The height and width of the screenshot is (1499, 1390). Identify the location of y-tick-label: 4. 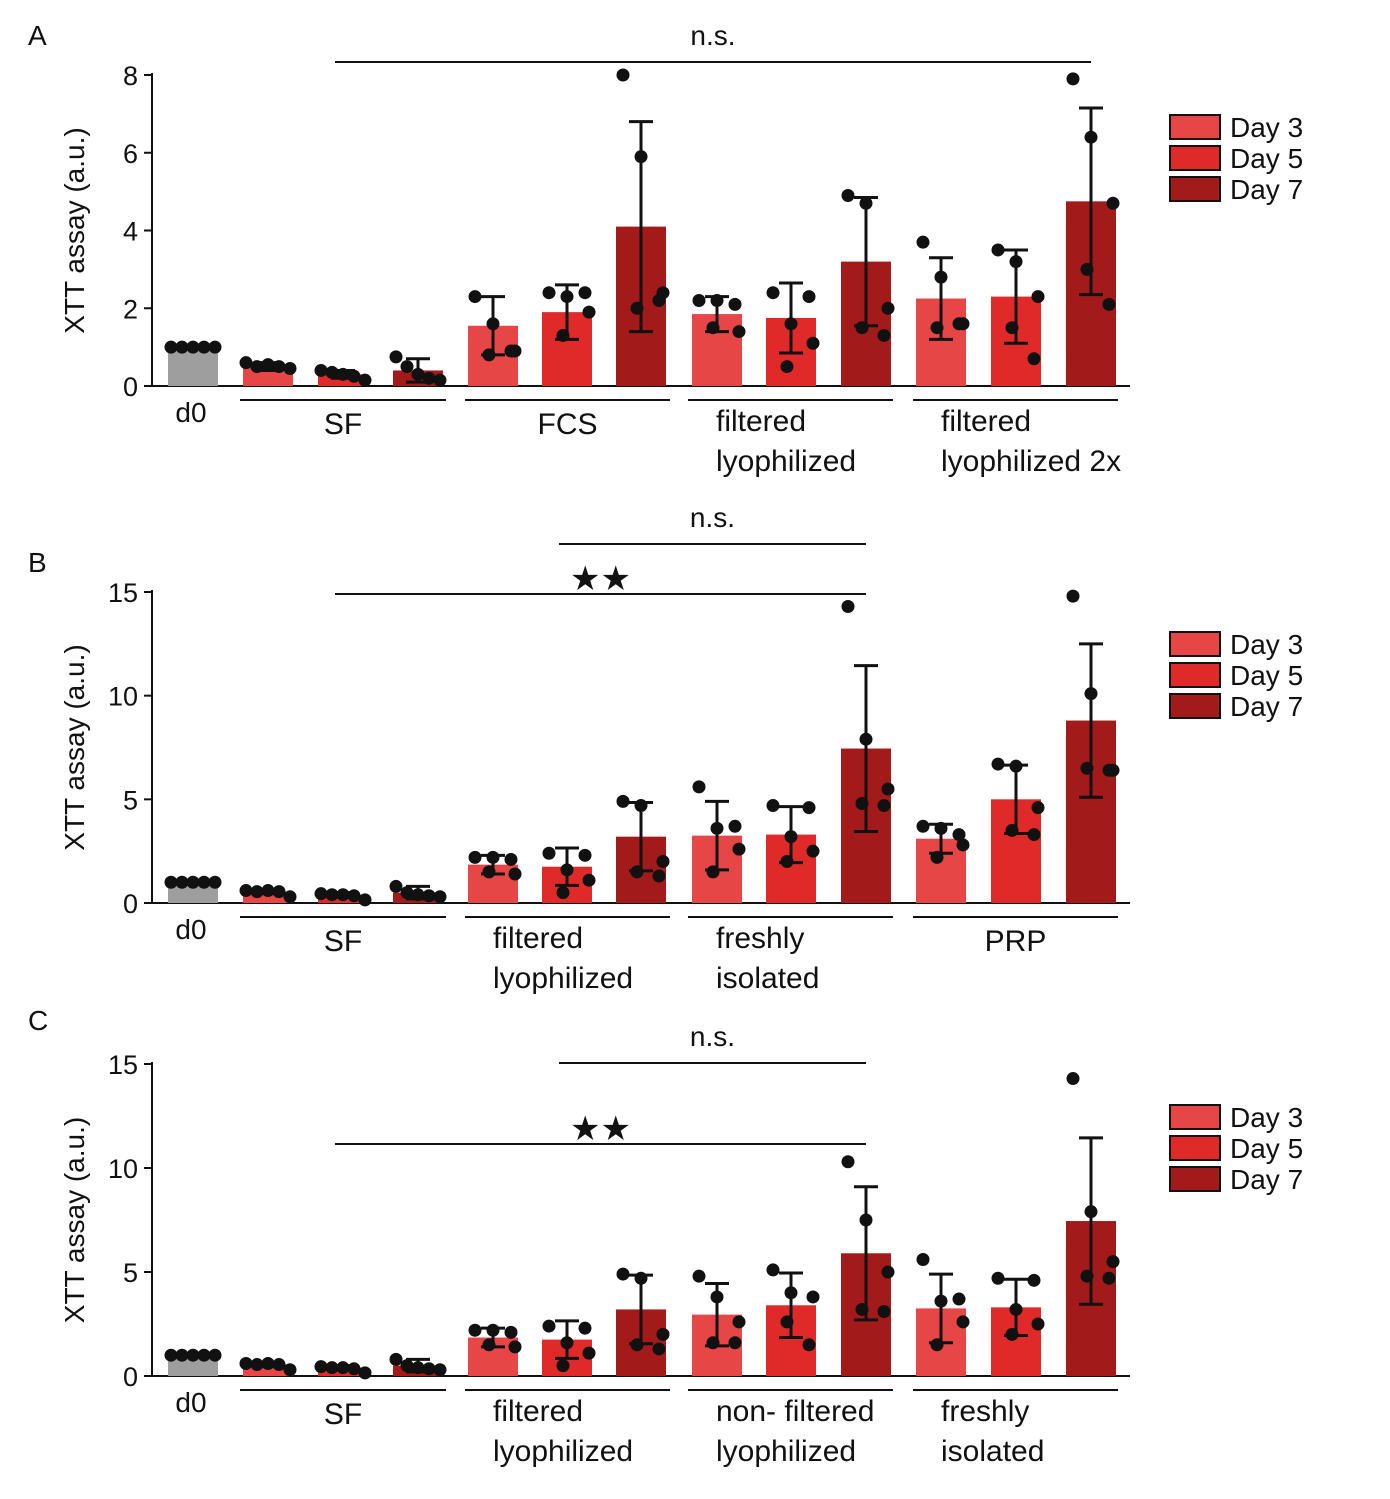
(130, 232).